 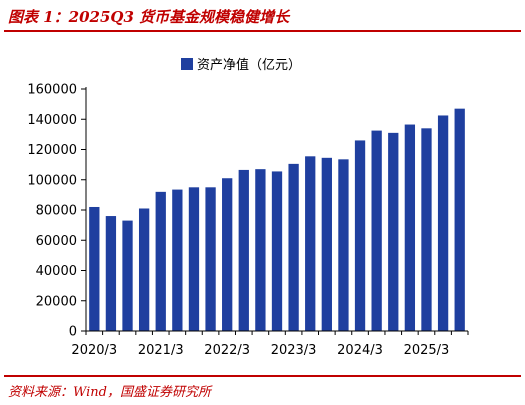 I want to click on y-tick-label: 140000, so click(x=52, y=120).